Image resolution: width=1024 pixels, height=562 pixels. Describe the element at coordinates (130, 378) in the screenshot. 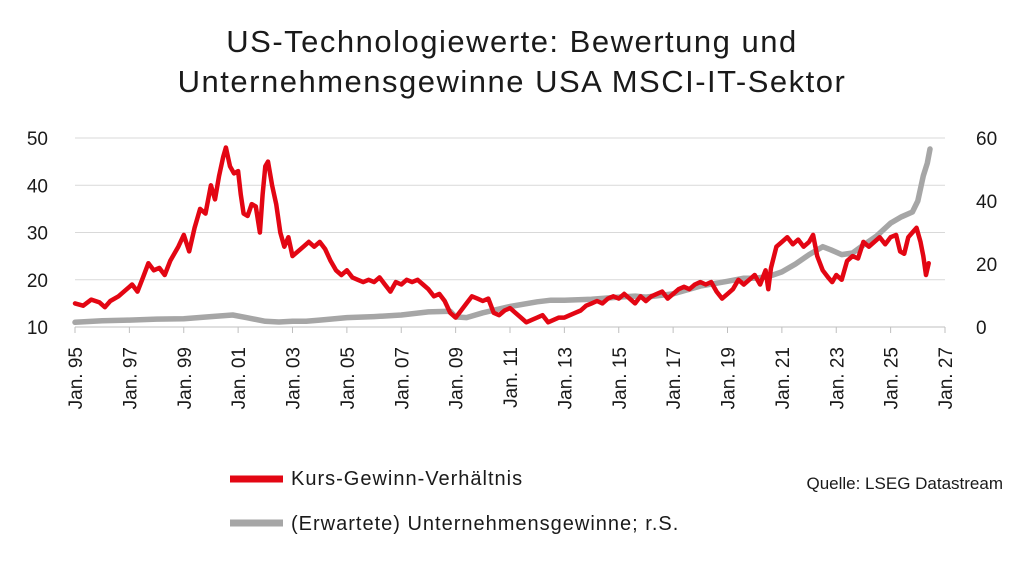

I see `x-tick-label: Jan. 97` at that location.